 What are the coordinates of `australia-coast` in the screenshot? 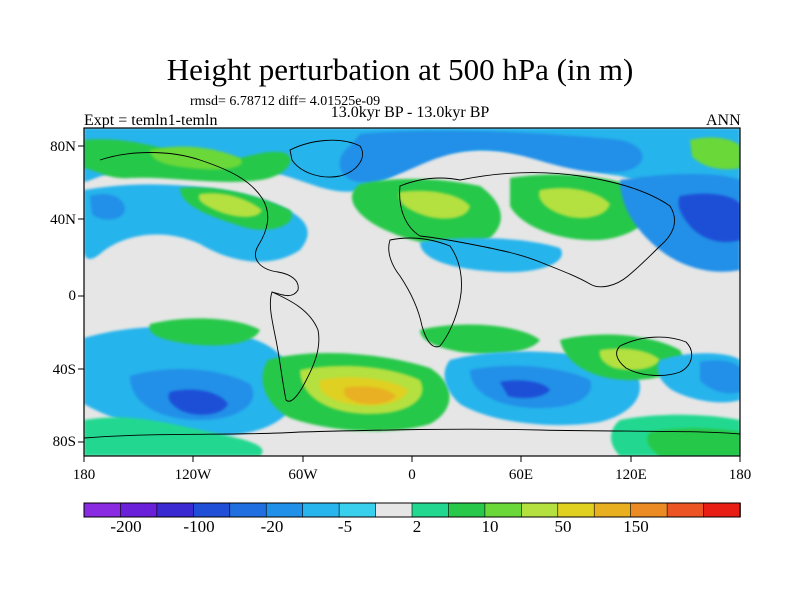 It's located at (654, 356).